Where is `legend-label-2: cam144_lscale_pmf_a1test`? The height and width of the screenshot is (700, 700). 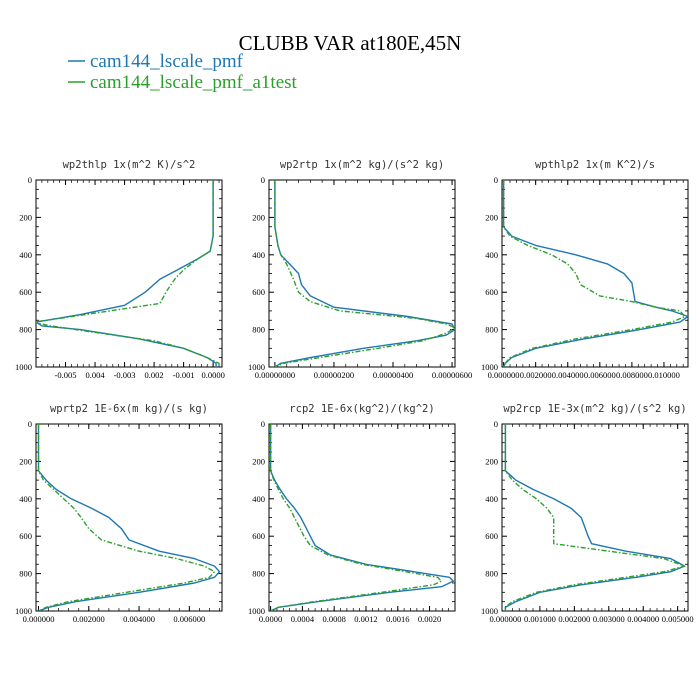 legend-label-2: cam144_lscale_pmf_a1test is located at coordinates (194, 82).